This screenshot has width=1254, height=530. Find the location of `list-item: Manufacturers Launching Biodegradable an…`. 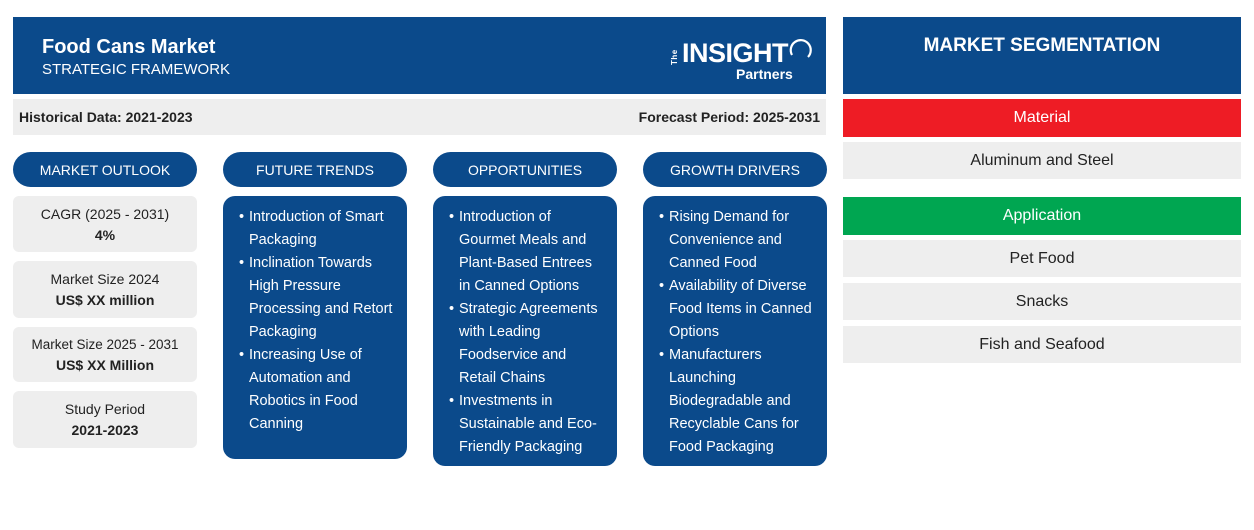

list-item: Manufacturers Launching Biodegradable an… is located at coordinates (738, 401).